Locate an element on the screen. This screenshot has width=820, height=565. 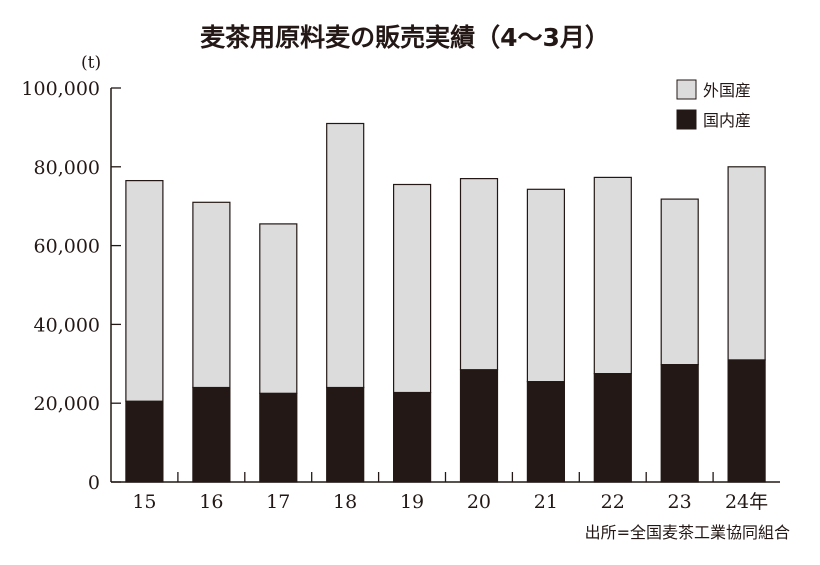
x-tick-label-2: 17 is located at coordinates (278, 502).